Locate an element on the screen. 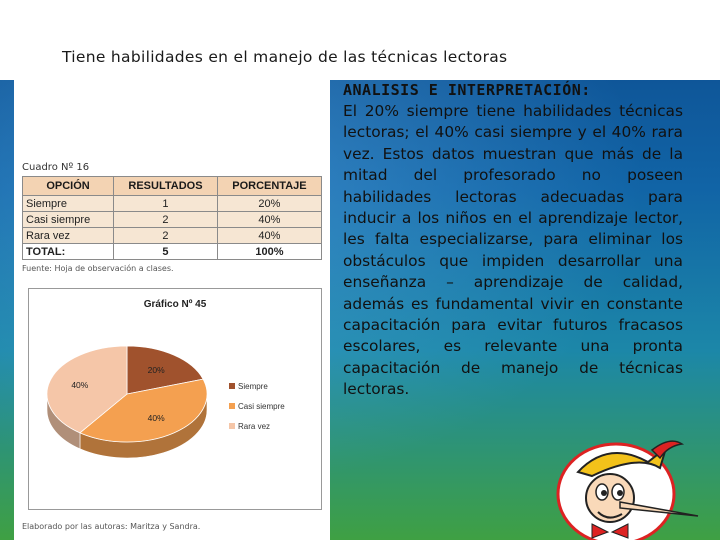  header-percentage: PORCENTAJE is located at coordinates (269, 186).